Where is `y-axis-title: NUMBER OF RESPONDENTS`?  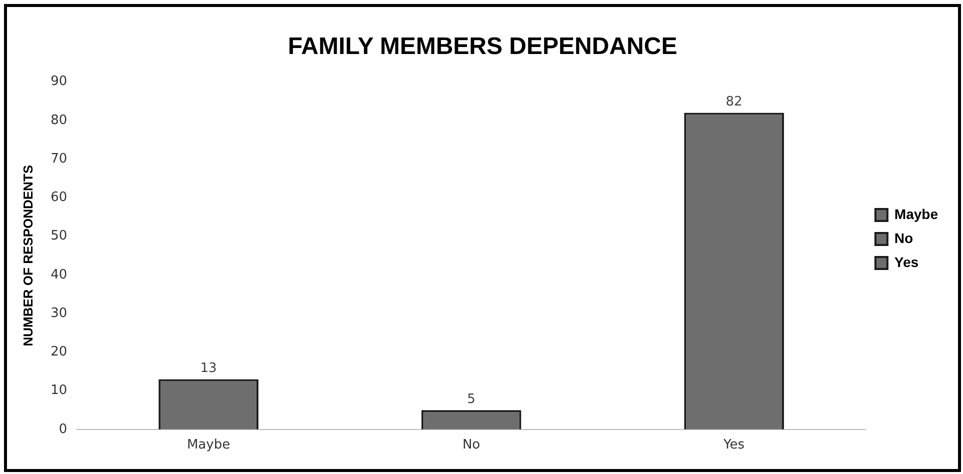 y-axis-title: NUMBER OF RESPONDENTS is located at coordinates (28, 255).